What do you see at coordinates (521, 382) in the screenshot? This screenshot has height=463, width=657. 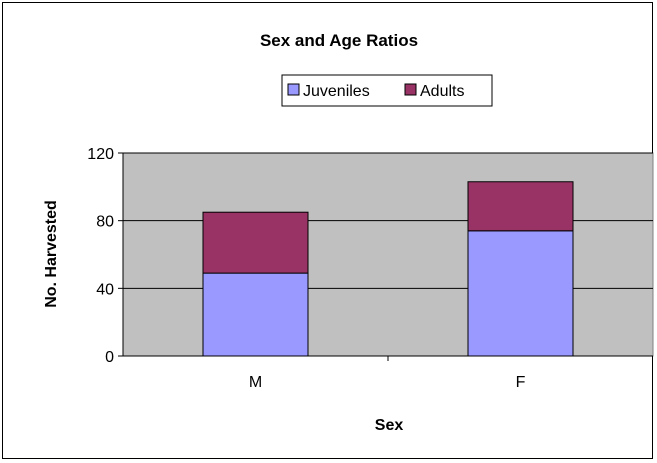 I see `x-tick-label-F: F` at bounding box center [521, 382].